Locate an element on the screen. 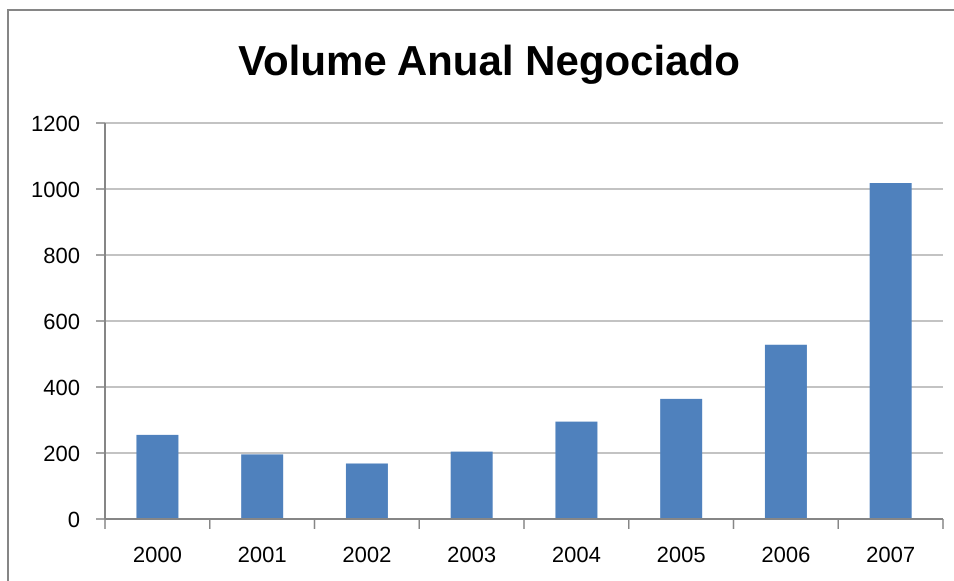 The width and height of the screenshot is (954, 581). y-tick-label: 200 is located at coordinates (61, 453).